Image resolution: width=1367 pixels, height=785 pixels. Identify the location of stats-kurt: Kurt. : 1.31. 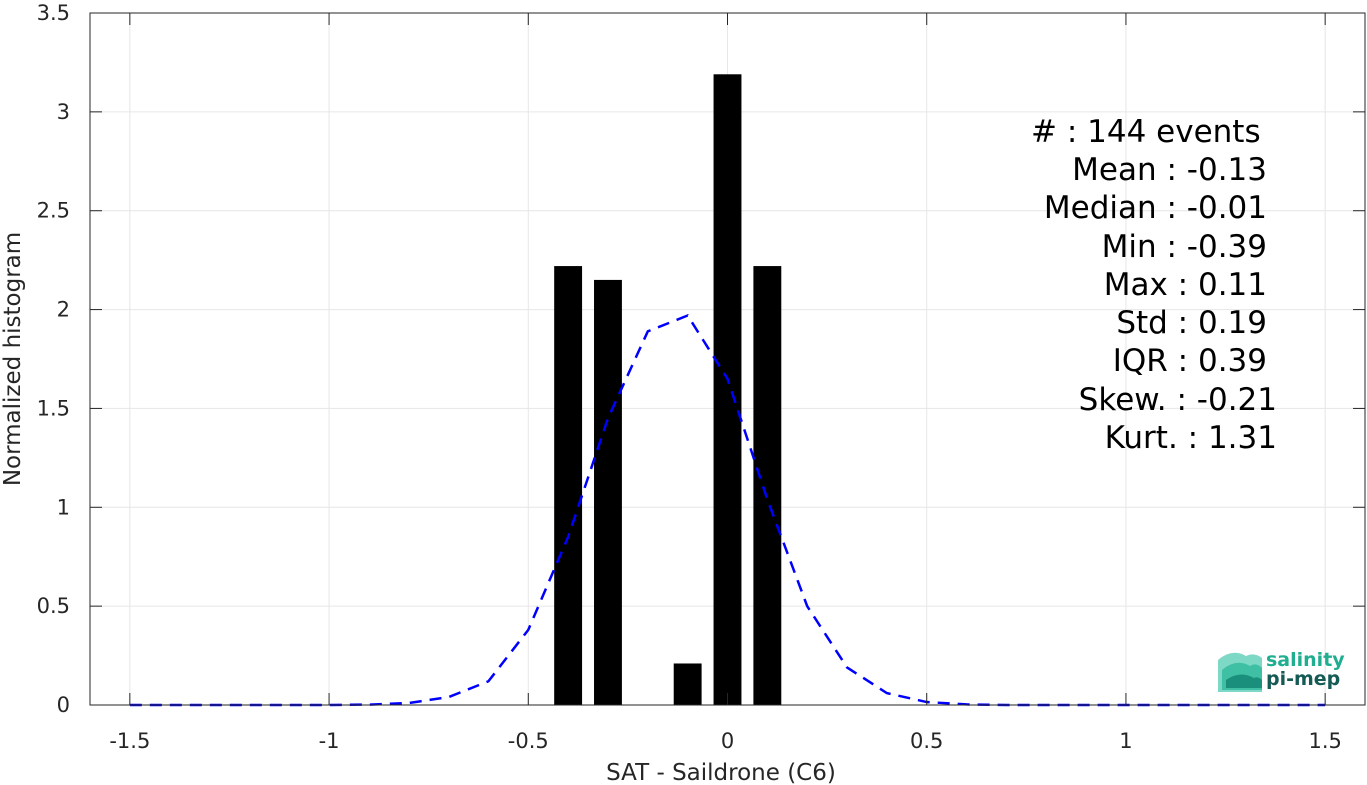
(1191, 438).